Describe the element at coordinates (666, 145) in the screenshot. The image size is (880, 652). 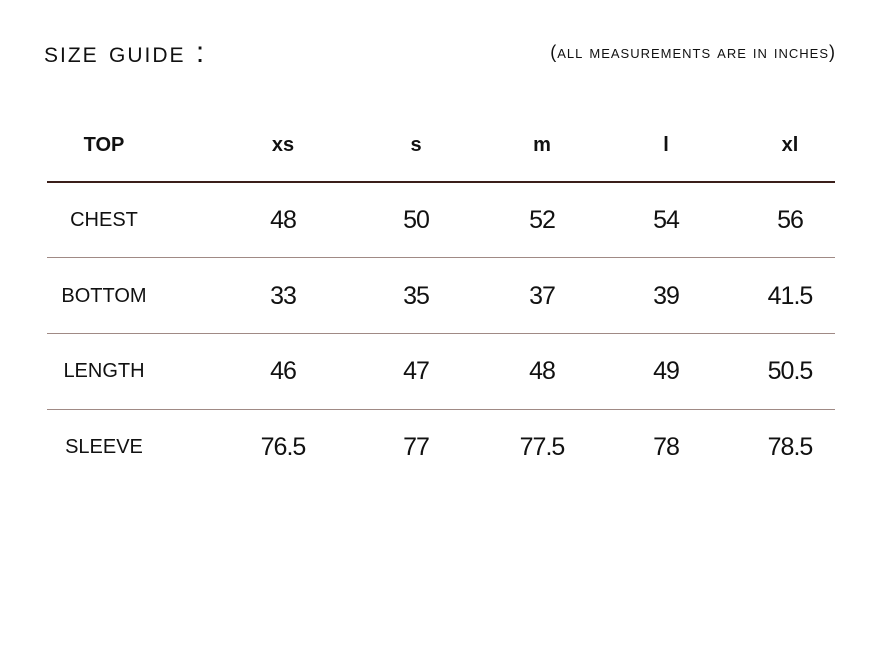
I see `header-l: l` at that location.